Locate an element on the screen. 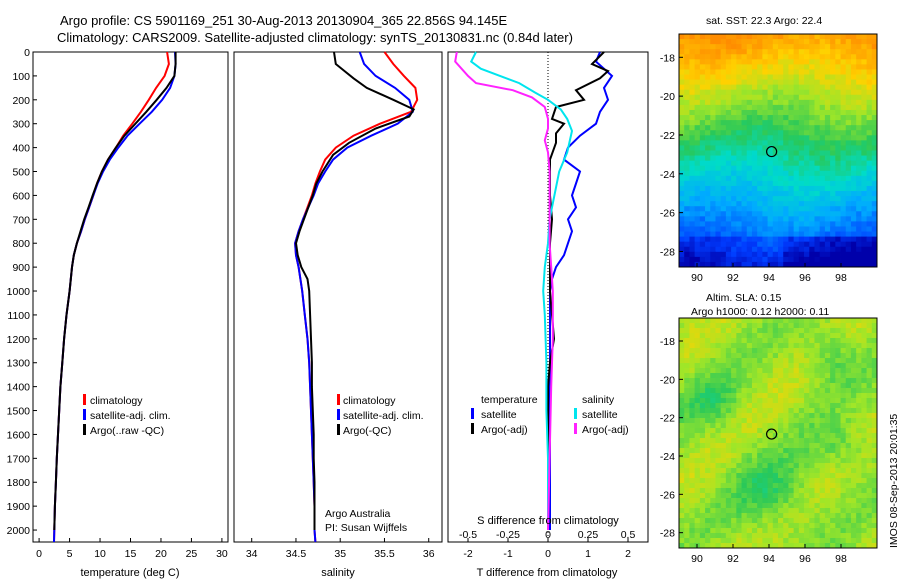 The width and height of the screenshot is (900, 580). depth-tick-label: 1300 is located at coordinates (19, 364).